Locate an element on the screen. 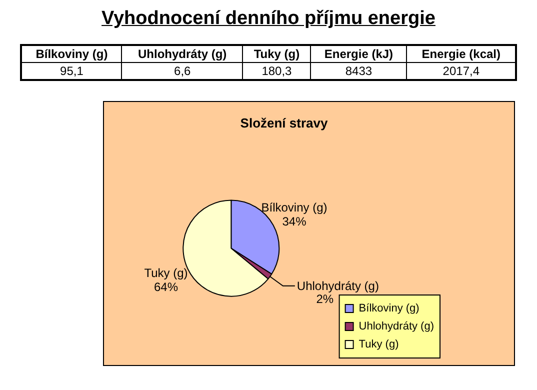 The width and height of the screenshot is (537, 390). data-label: 2% is located at coordinates (325, 299).